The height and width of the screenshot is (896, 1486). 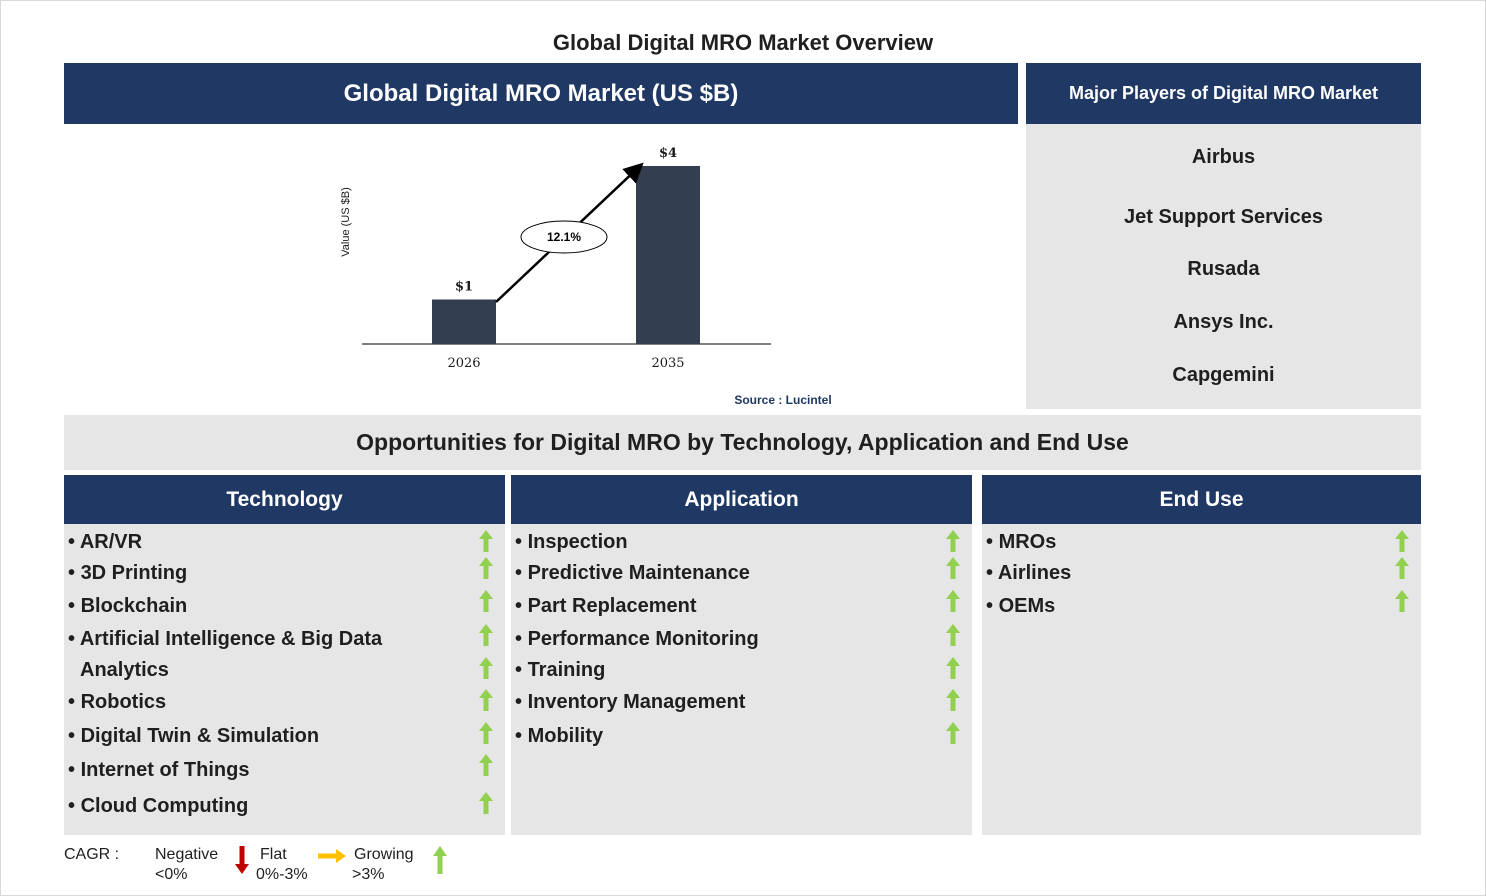 What do you see at coordinates (1201, 679) in the screenshot?
I see `end-use-column: • MROs • Airlines • OEMs` at bounding box center [1201, 679].